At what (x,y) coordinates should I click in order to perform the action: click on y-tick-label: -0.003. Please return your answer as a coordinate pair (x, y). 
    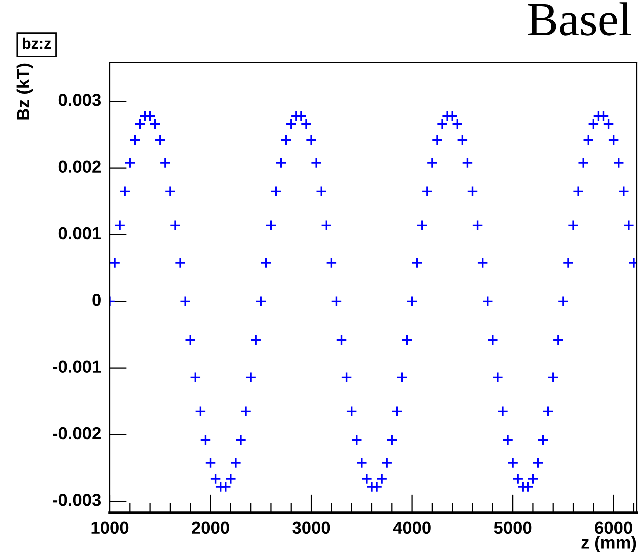
    Looking at the image, I should click on (77, 500).